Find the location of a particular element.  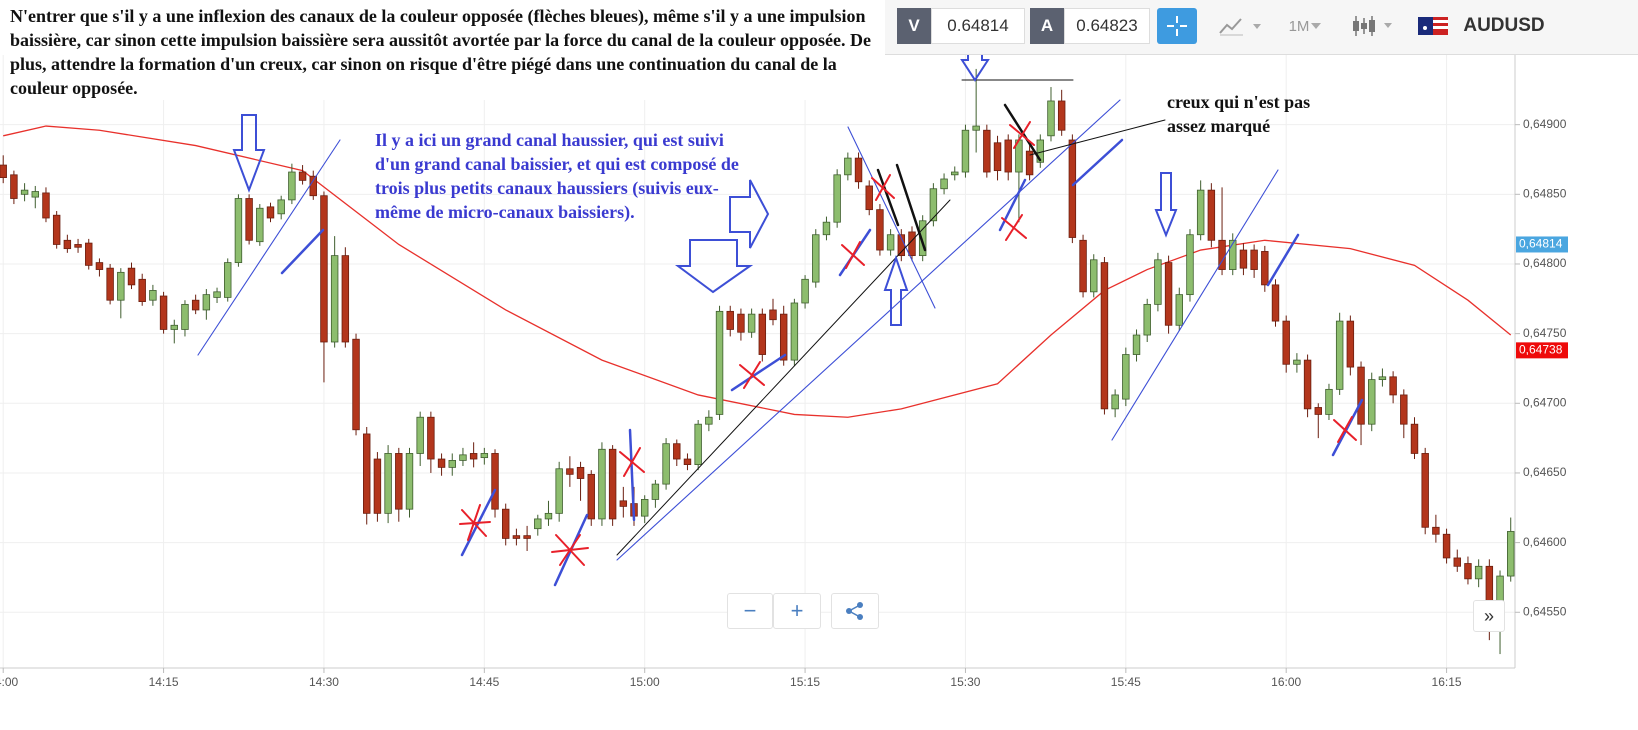

y-tick-label: 0,64750 is located at coordinates (1545, 333).